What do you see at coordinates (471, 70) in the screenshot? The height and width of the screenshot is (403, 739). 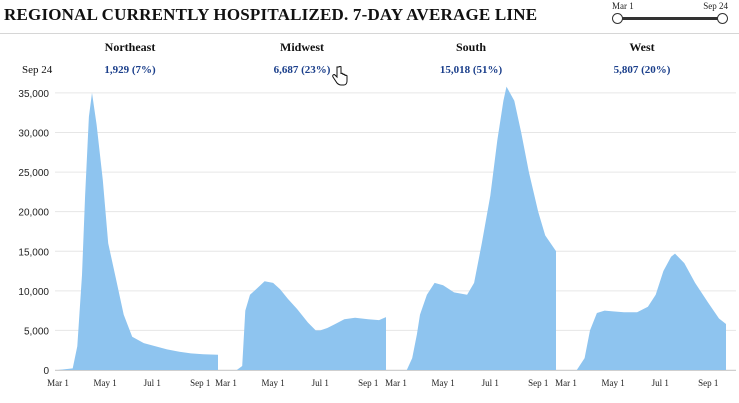 I see `region-value-south: 15,018 (51%)` at bounding box center [471, 70].